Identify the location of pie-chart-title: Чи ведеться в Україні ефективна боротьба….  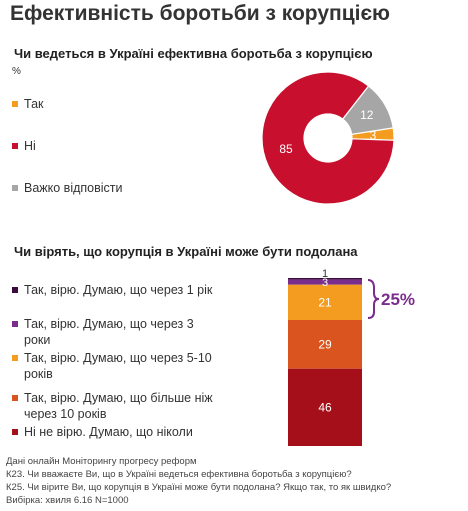
(193, 53).